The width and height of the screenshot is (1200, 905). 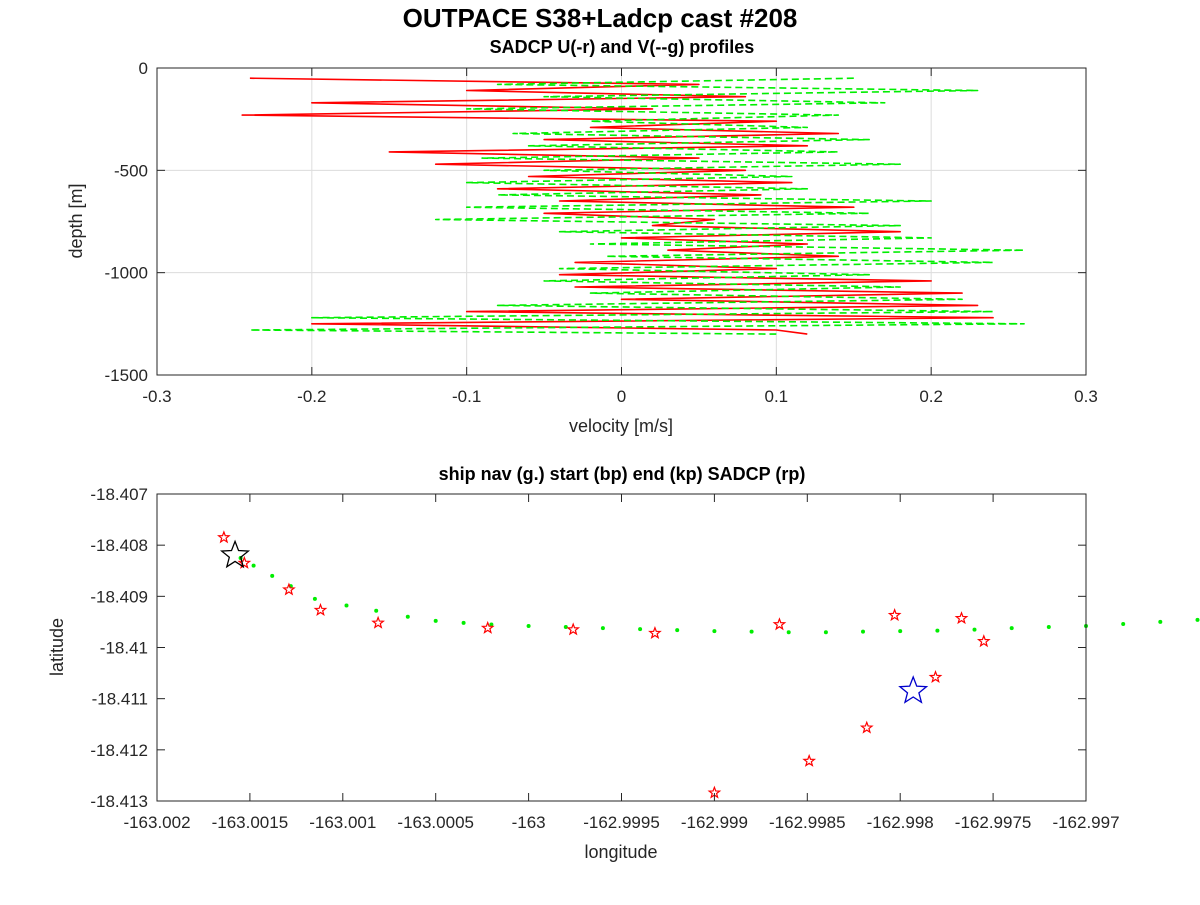 I want to click on nav-x-tick-label: -163.0005, so click(x=435, y=822).